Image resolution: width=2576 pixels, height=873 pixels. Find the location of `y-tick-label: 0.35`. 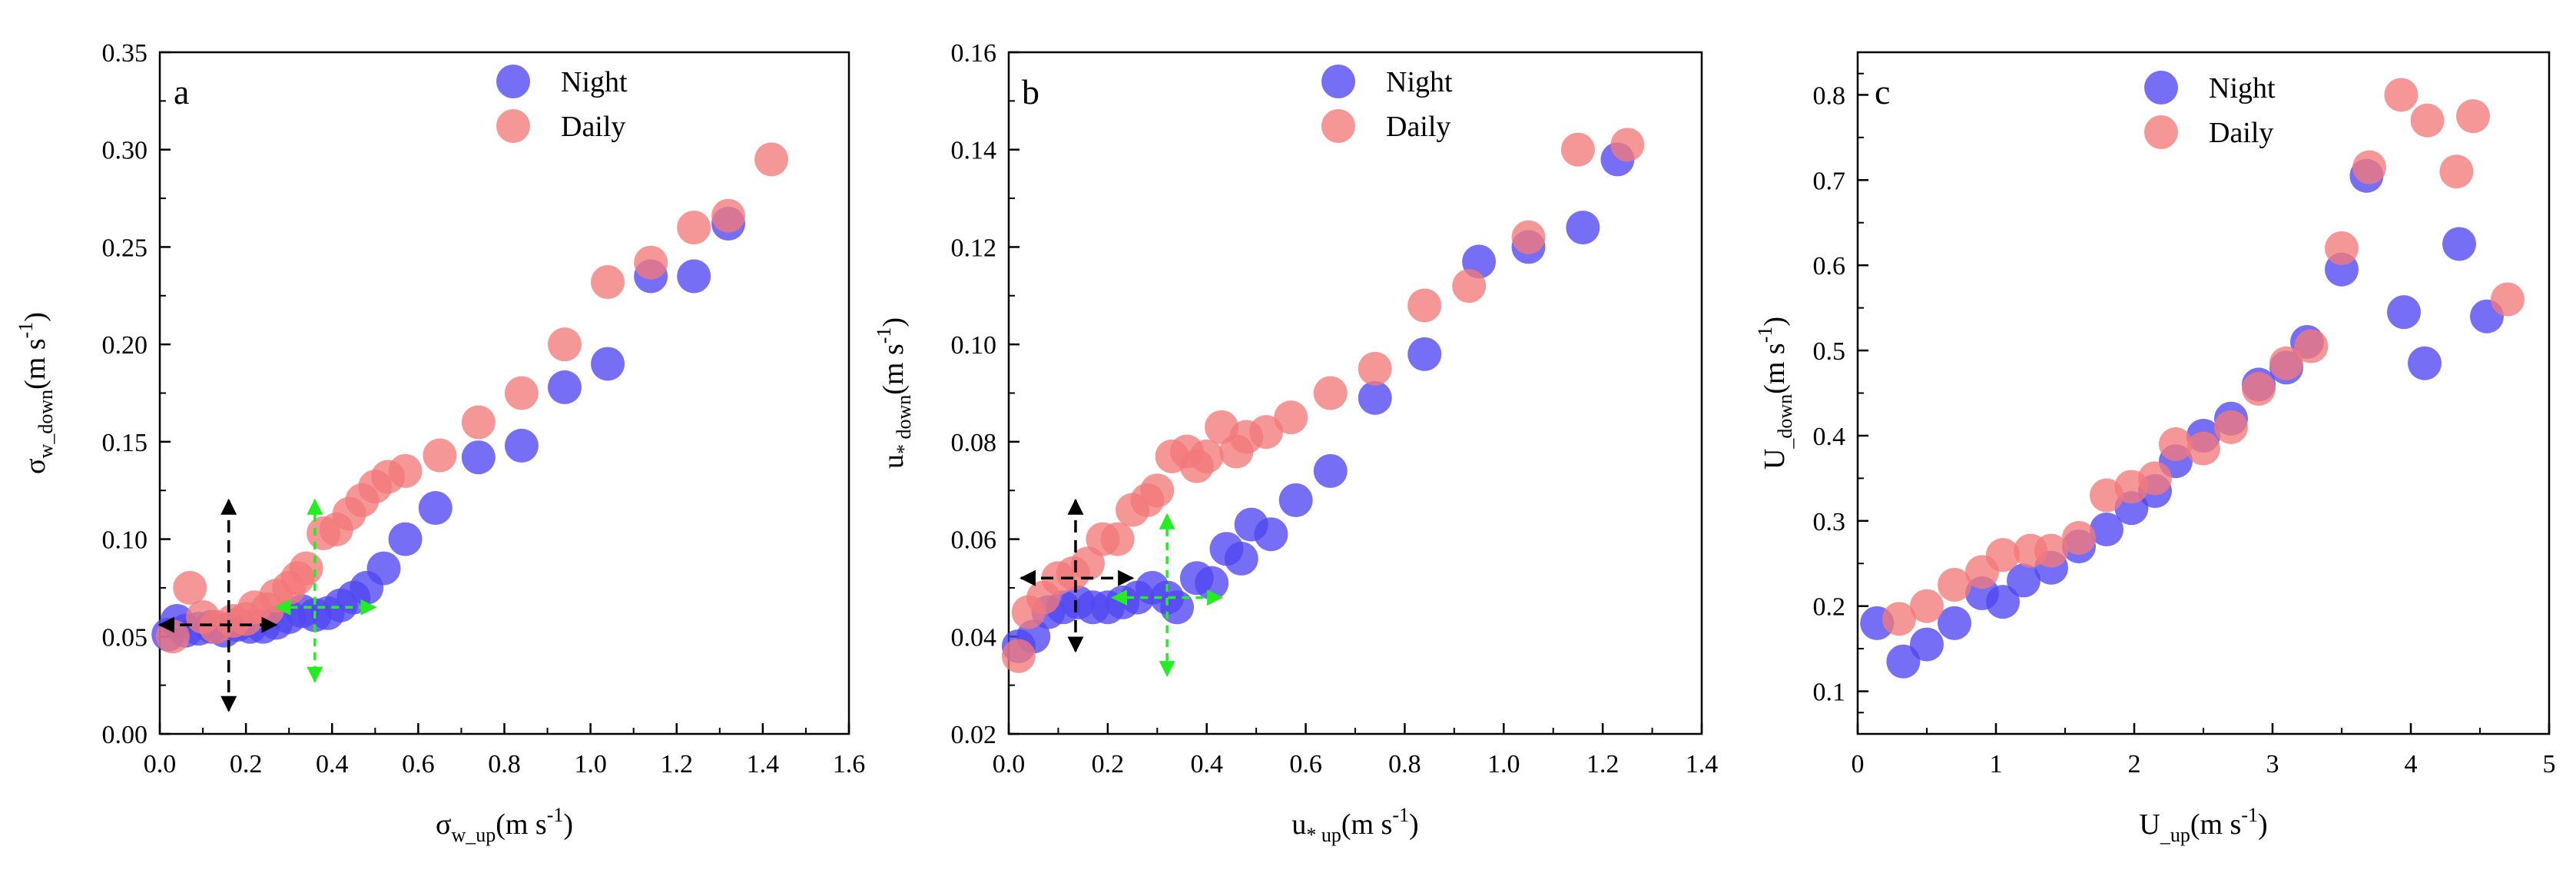

y-tick-label: 0.35 is located at coordinates (125, 54).